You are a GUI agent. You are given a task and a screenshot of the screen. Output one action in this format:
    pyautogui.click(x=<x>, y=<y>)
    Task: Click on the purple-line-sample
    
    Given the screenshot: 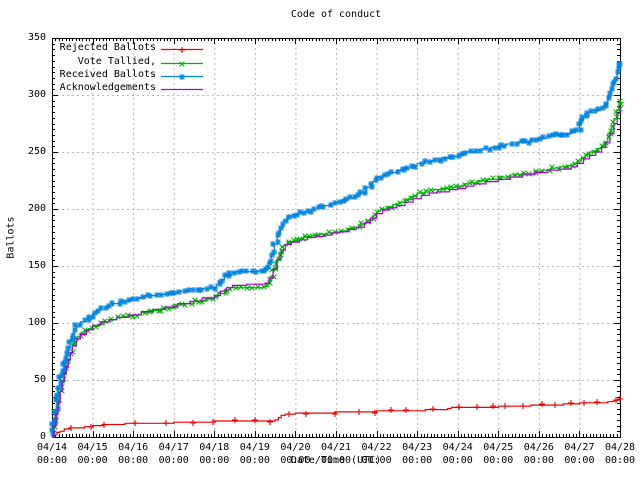 What is the action you would take?
    pyautogui.click(x=182, y=87)
    